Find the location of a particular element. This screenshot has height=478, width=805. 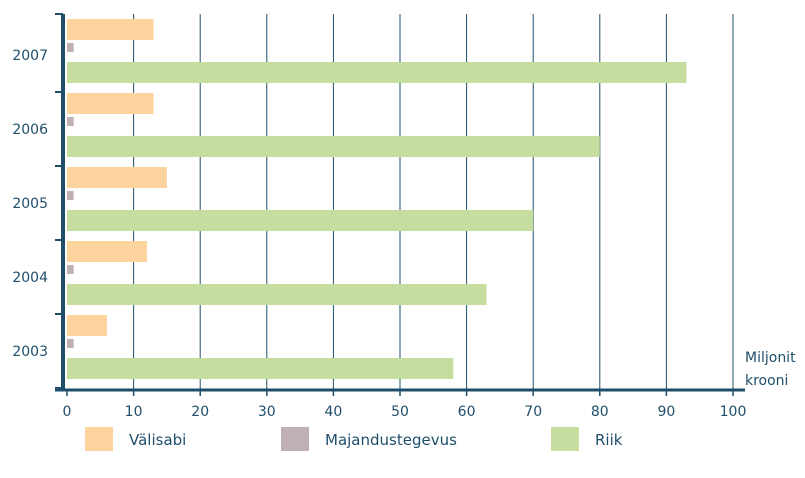

legend-label: Välisabi is located at coordinates (157, 440).